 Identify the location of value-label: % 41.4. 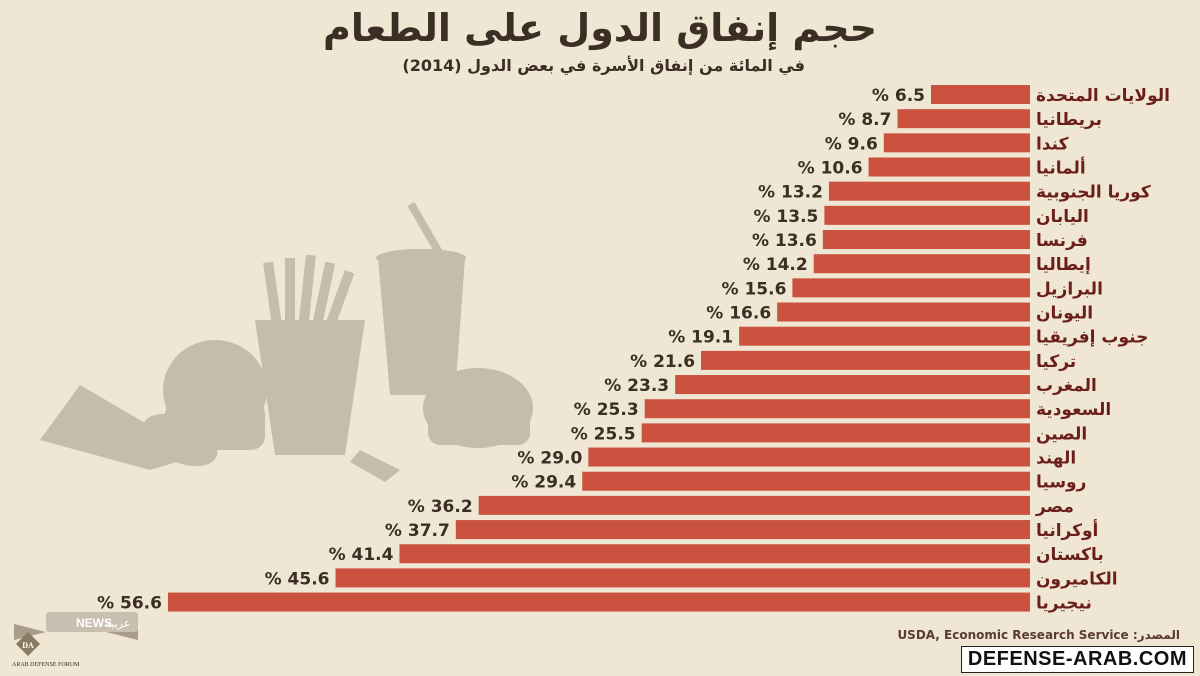
(361, 555).